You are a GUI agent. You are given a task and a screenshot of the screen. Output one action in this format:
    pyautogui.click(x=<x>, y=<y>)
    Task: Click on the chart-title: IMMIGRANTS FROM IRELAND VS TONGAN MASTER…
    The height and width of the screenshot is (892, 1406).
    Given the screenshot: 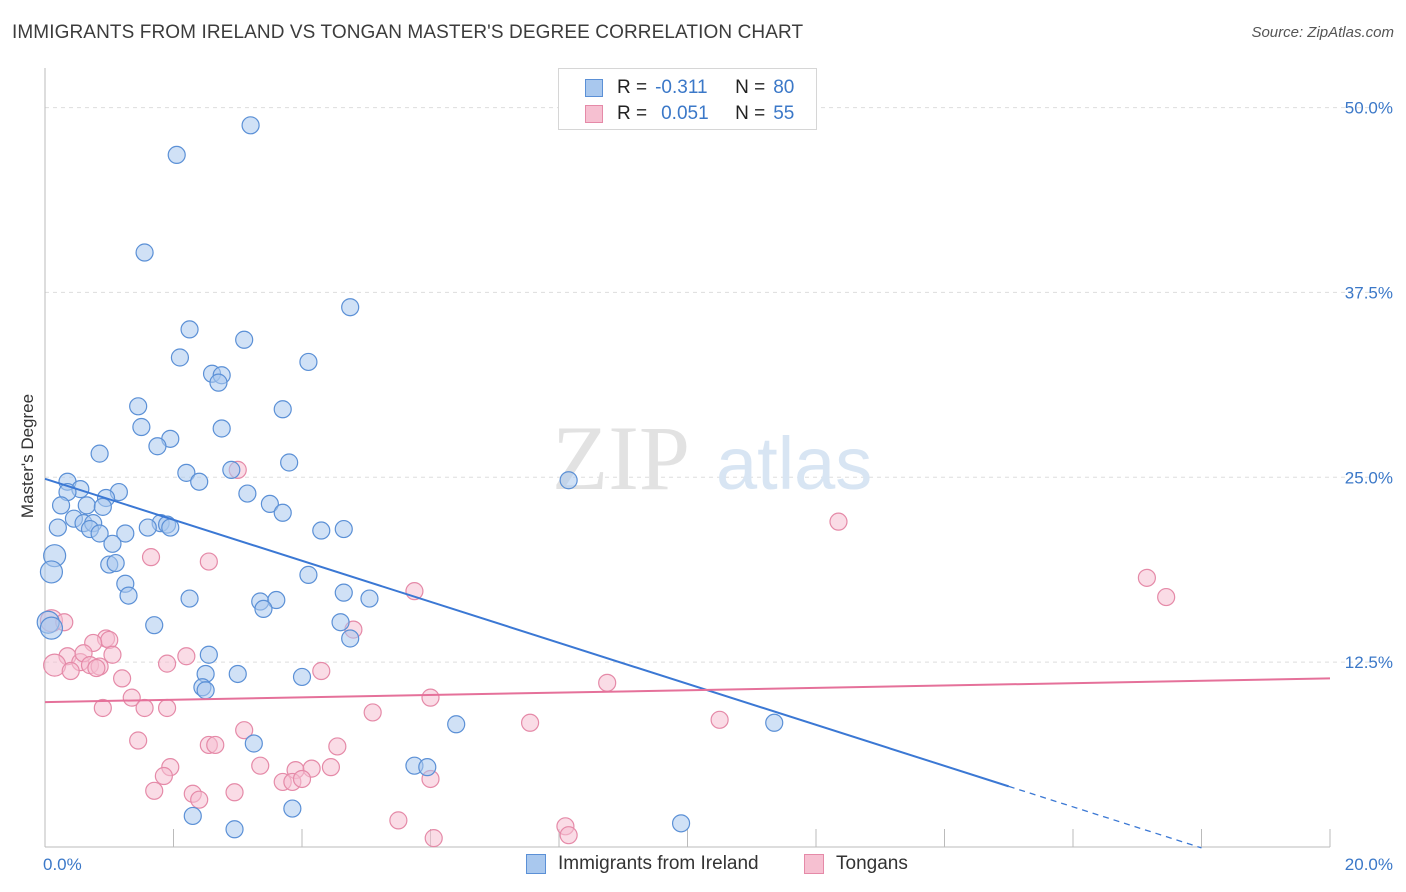 What is the action you would take?
    pyautogui.click(x=408, y=32)
    